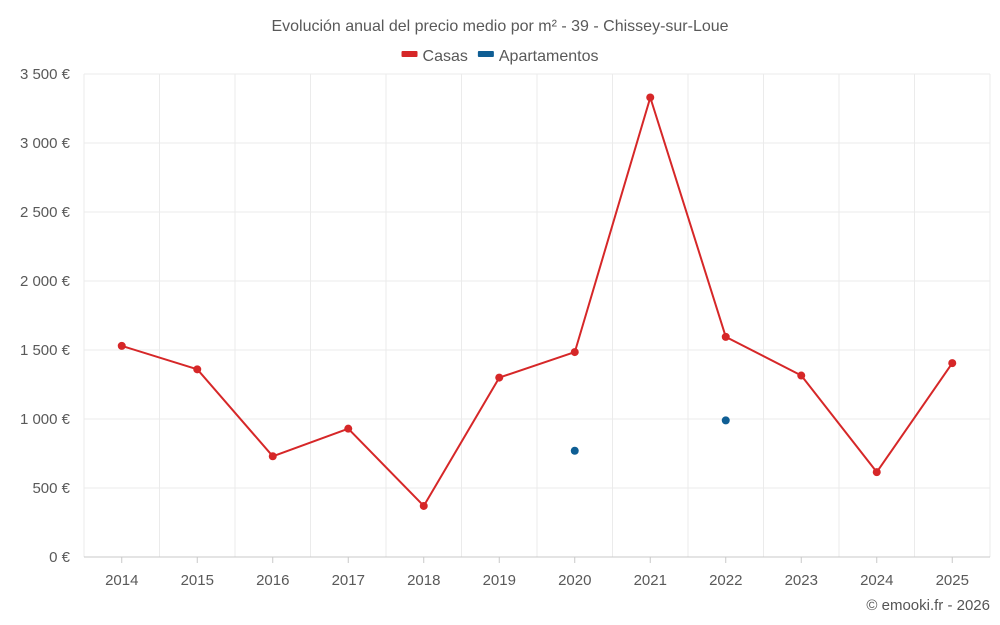 The width and height of the screenshot is (1000, 625). What do you see at coordinates (485, 54) in the screenshot?
I see `legend-swatch-apartamentos` at bounding box center [485, 54].